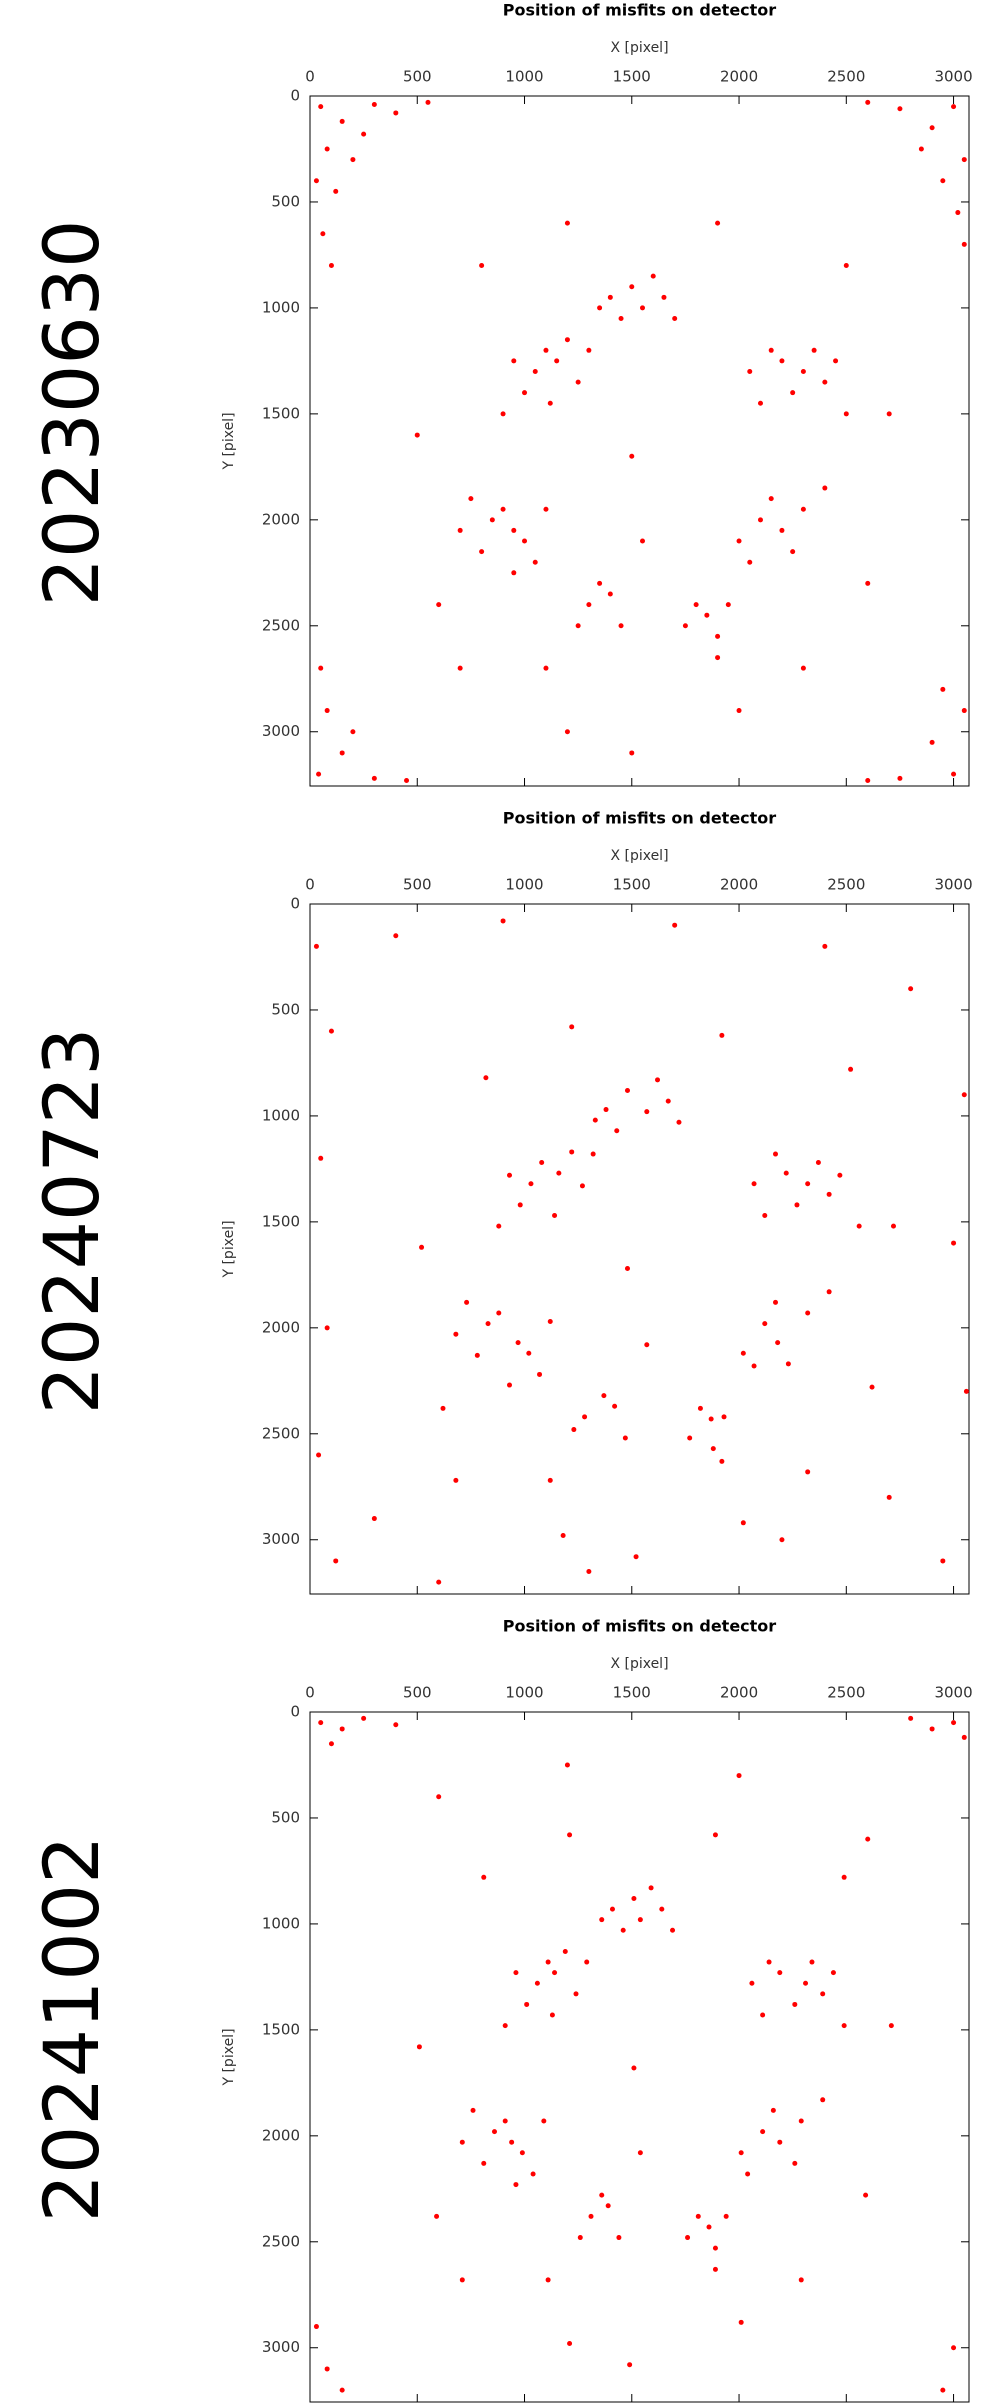  Describe the element at coordinates (846, 885) in the screenshot. I see `x-tick-label: 2500` at that location.